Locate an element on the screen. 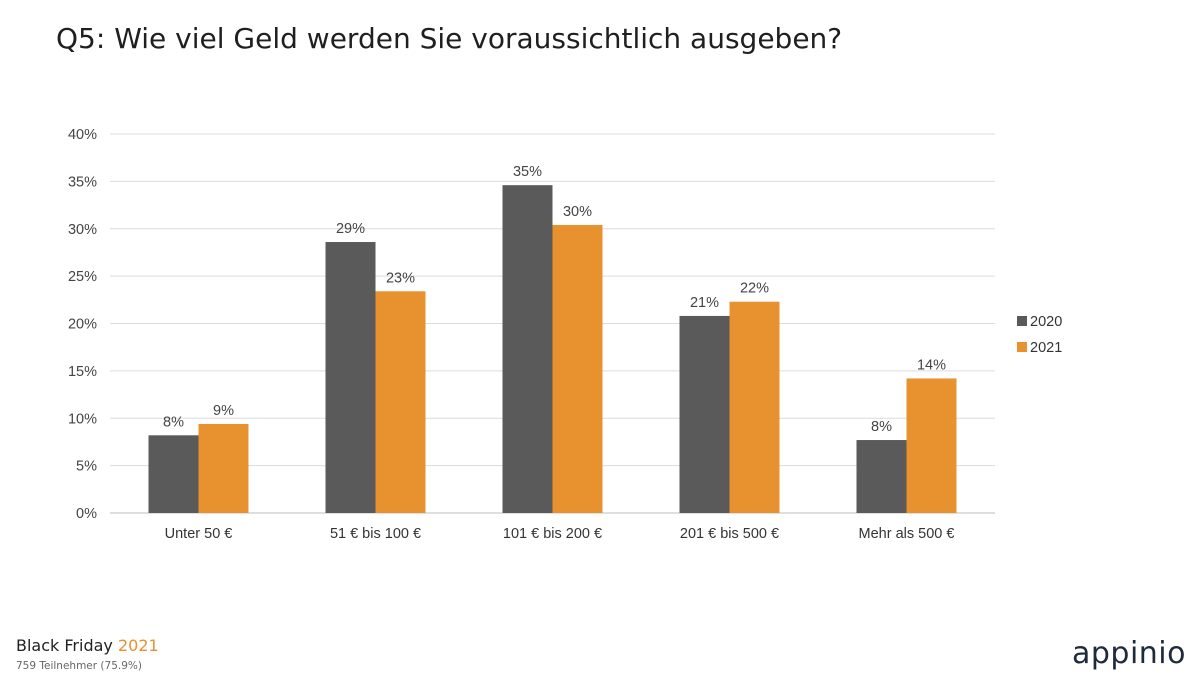  legend-swatch-2020 is located at coordinates (1022, 321).